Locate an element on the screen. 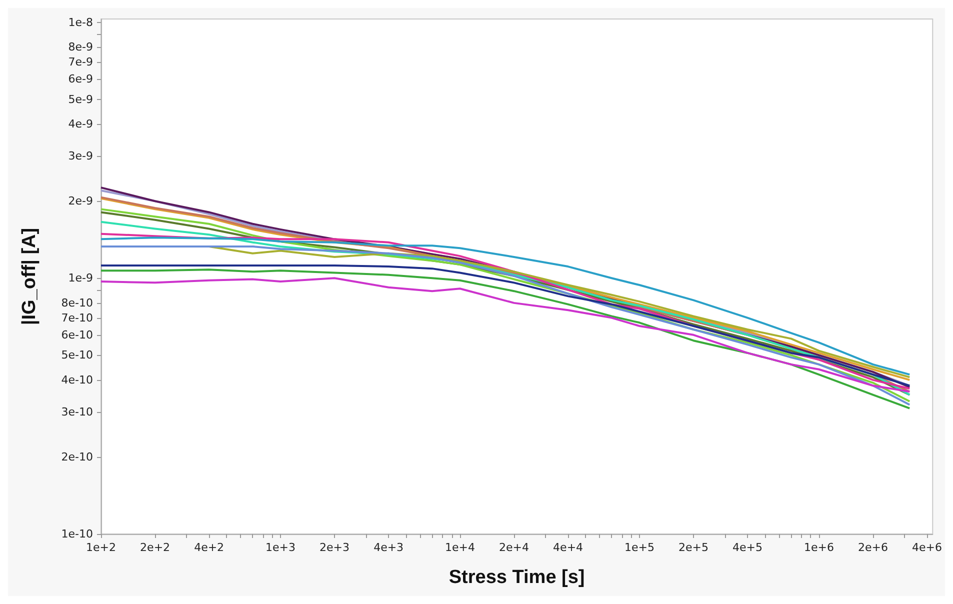 Image resolution: width=953 pixels, height=604 pixels. y-tick-label: 6e-10 is located at coordinates (77, 335).